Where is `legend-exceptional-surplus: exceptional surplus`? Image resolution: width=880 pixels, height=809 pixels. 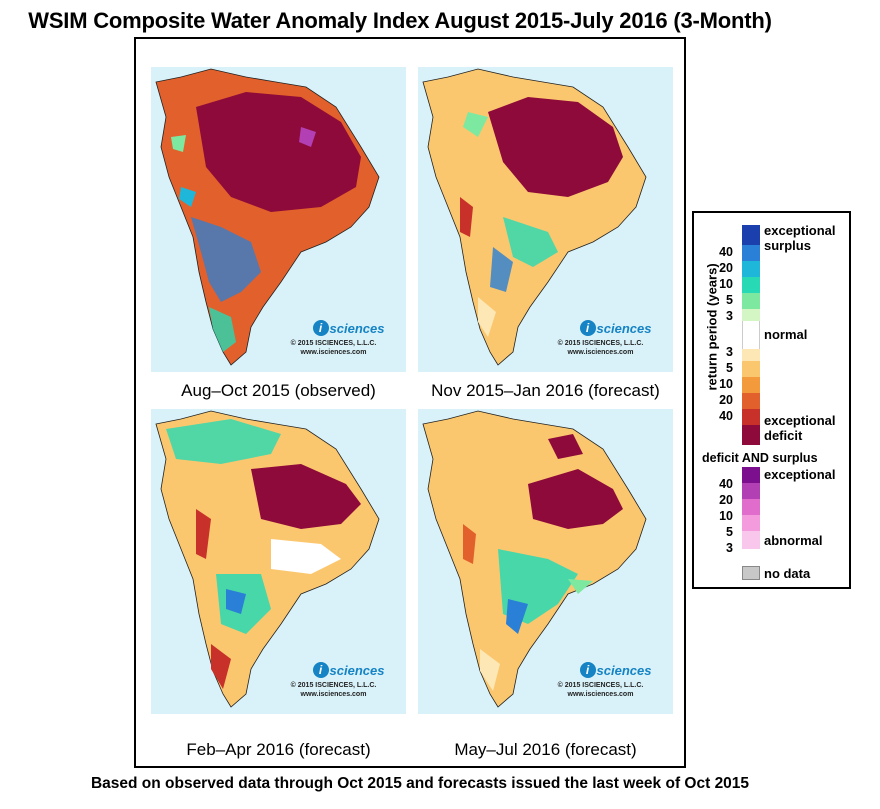
legend-exceptional-surplus: exceptional surplus is located at coordinates (800, 238).